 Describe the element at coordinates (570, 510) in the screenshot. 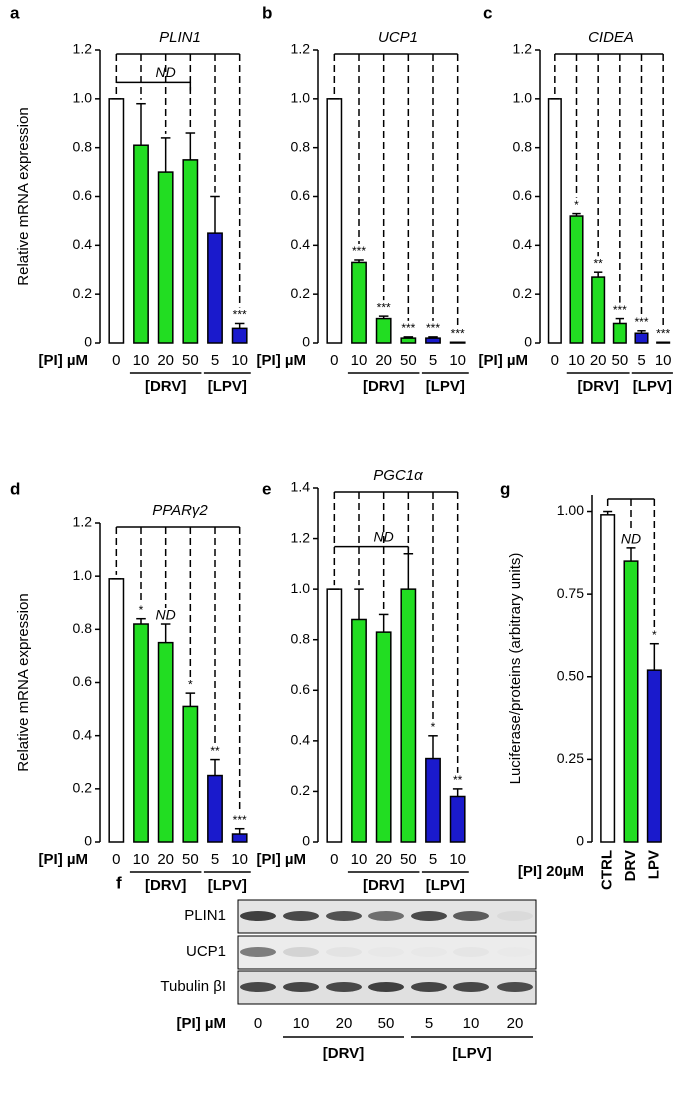

I see `y-tick-label: 1.00` at that location.